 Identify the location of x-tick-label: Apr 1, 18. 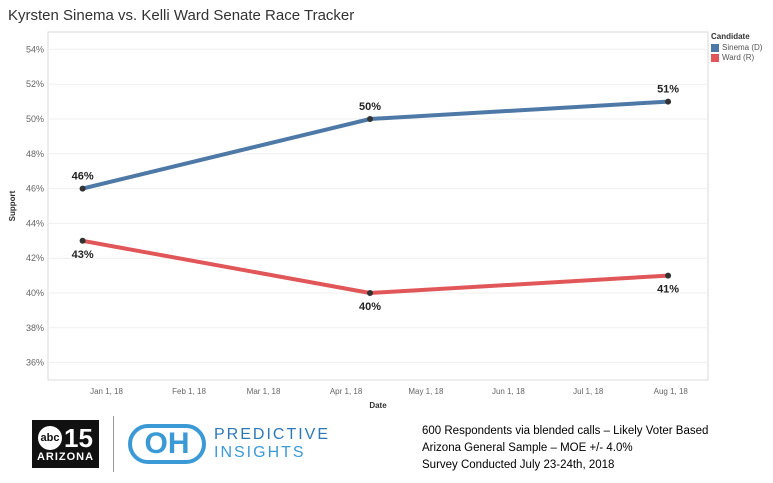
(346, 391).